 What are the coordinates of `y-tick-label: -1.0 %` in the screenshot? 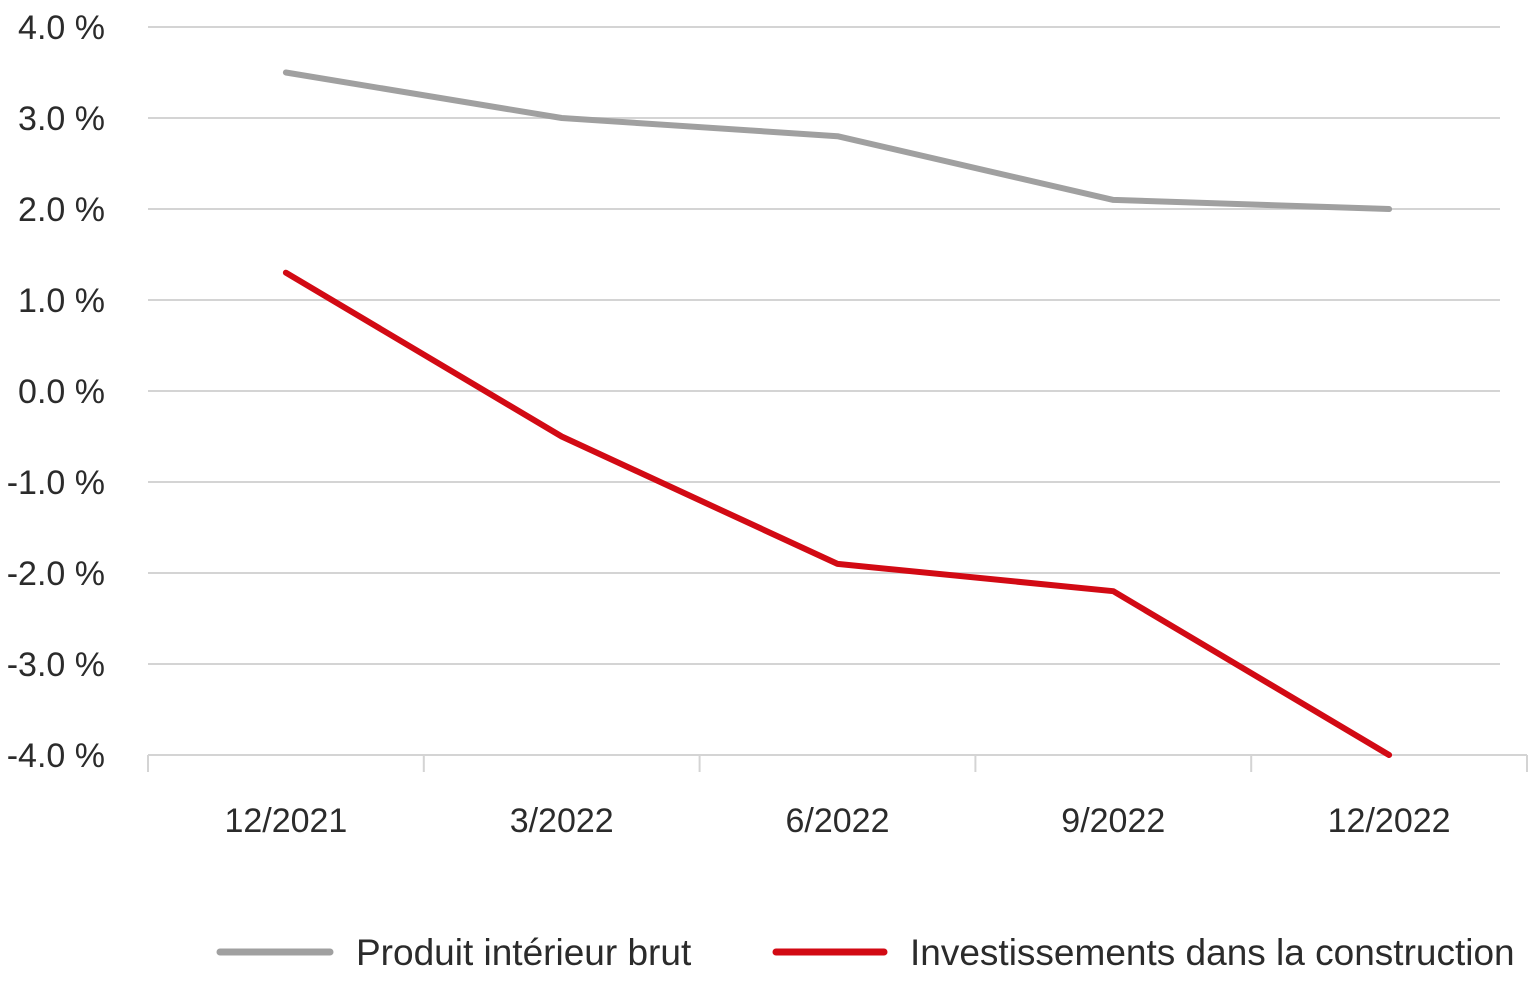 It's located at (56, 483).